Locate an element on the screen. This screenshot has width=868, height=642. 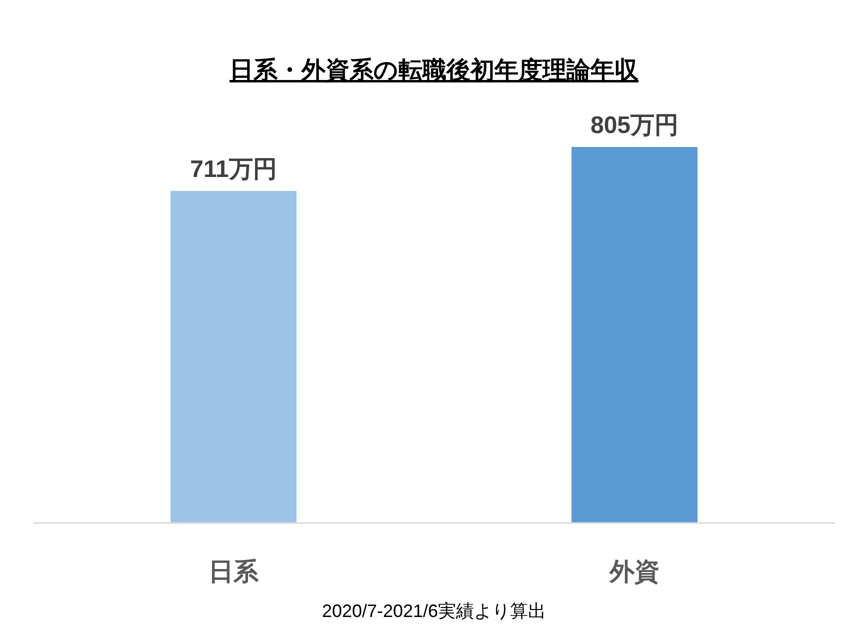
chart-title: 日系・外資系の転職後初年度理論年収 is located at coordinates (435, 70).